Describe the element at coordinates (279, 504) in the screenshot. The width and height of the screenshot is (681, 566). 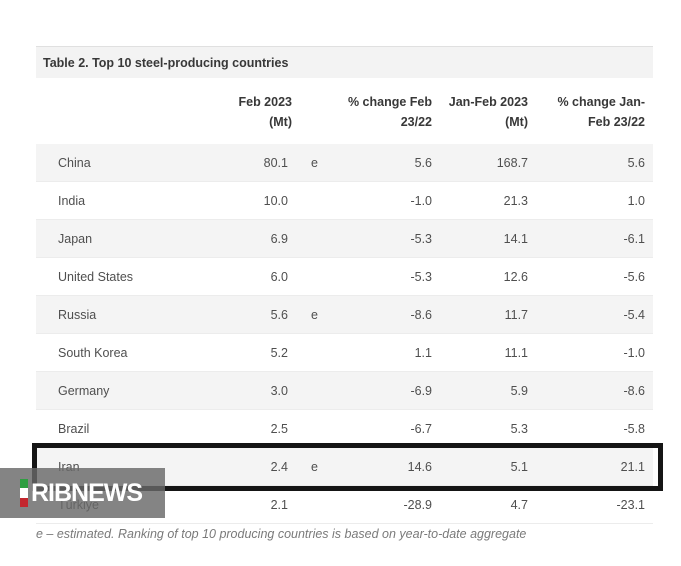
I see `feb-value-cell: 2.1` at that location.